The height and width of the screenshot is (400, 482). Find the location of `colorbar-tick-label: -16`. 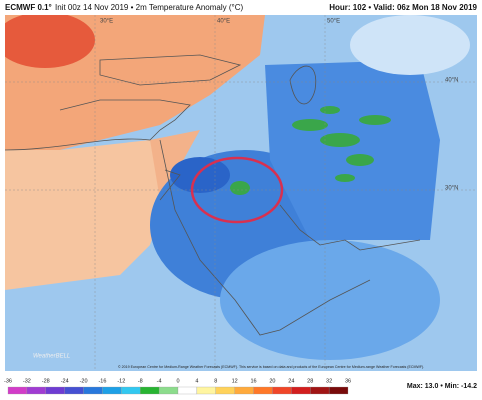

colorbar-tick-label: -16 is located at coordinates (102, 381).